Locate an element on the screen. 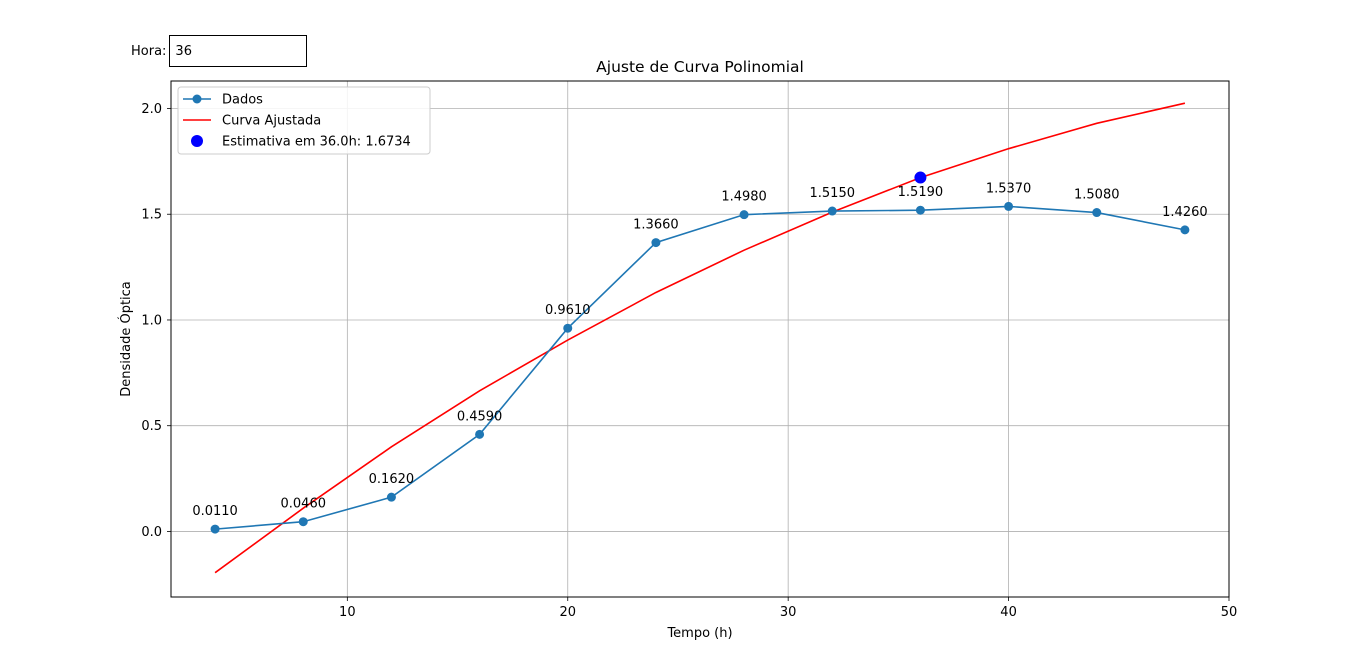 The image size is (1366, 671). data-label: 0.0460 is located at coordinates (304, 504).